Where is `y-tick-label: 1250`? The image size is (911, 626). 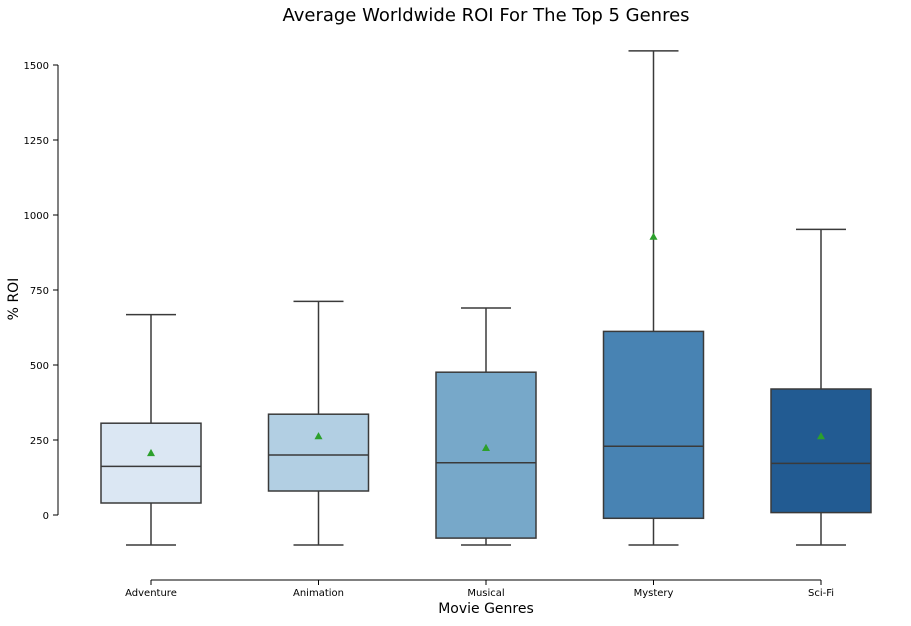
y-tick-label: 1250 is located at coordinates (36, 141).